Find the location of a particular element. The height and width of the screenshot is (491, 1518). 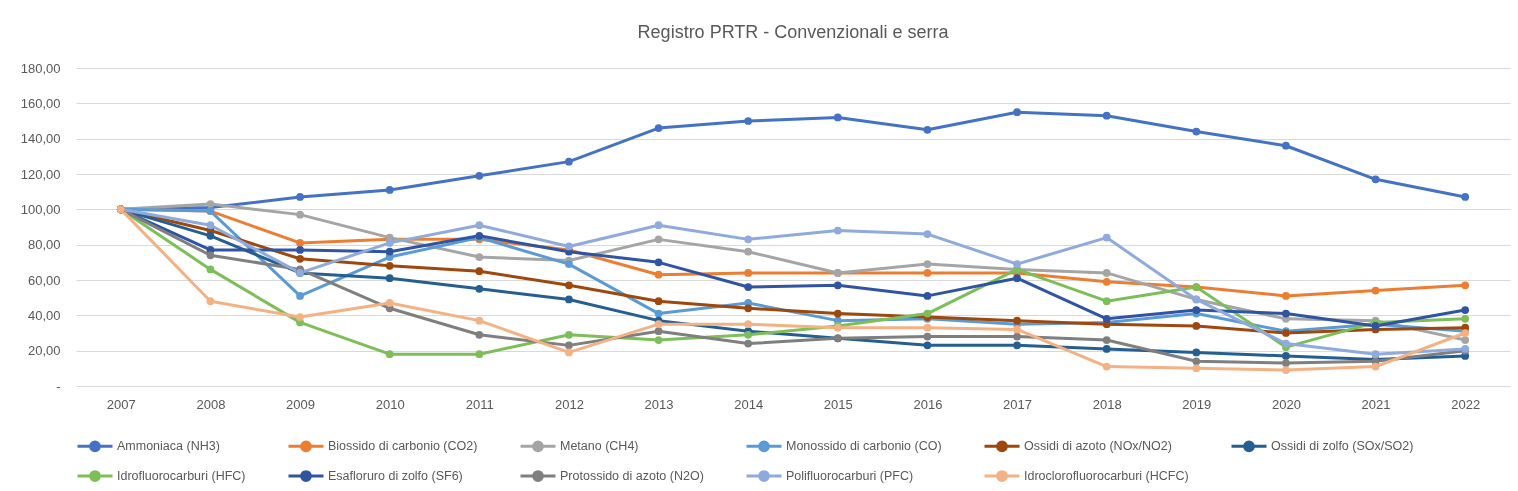

x-tick-label: 2010 is located at coordinates (390, 404).